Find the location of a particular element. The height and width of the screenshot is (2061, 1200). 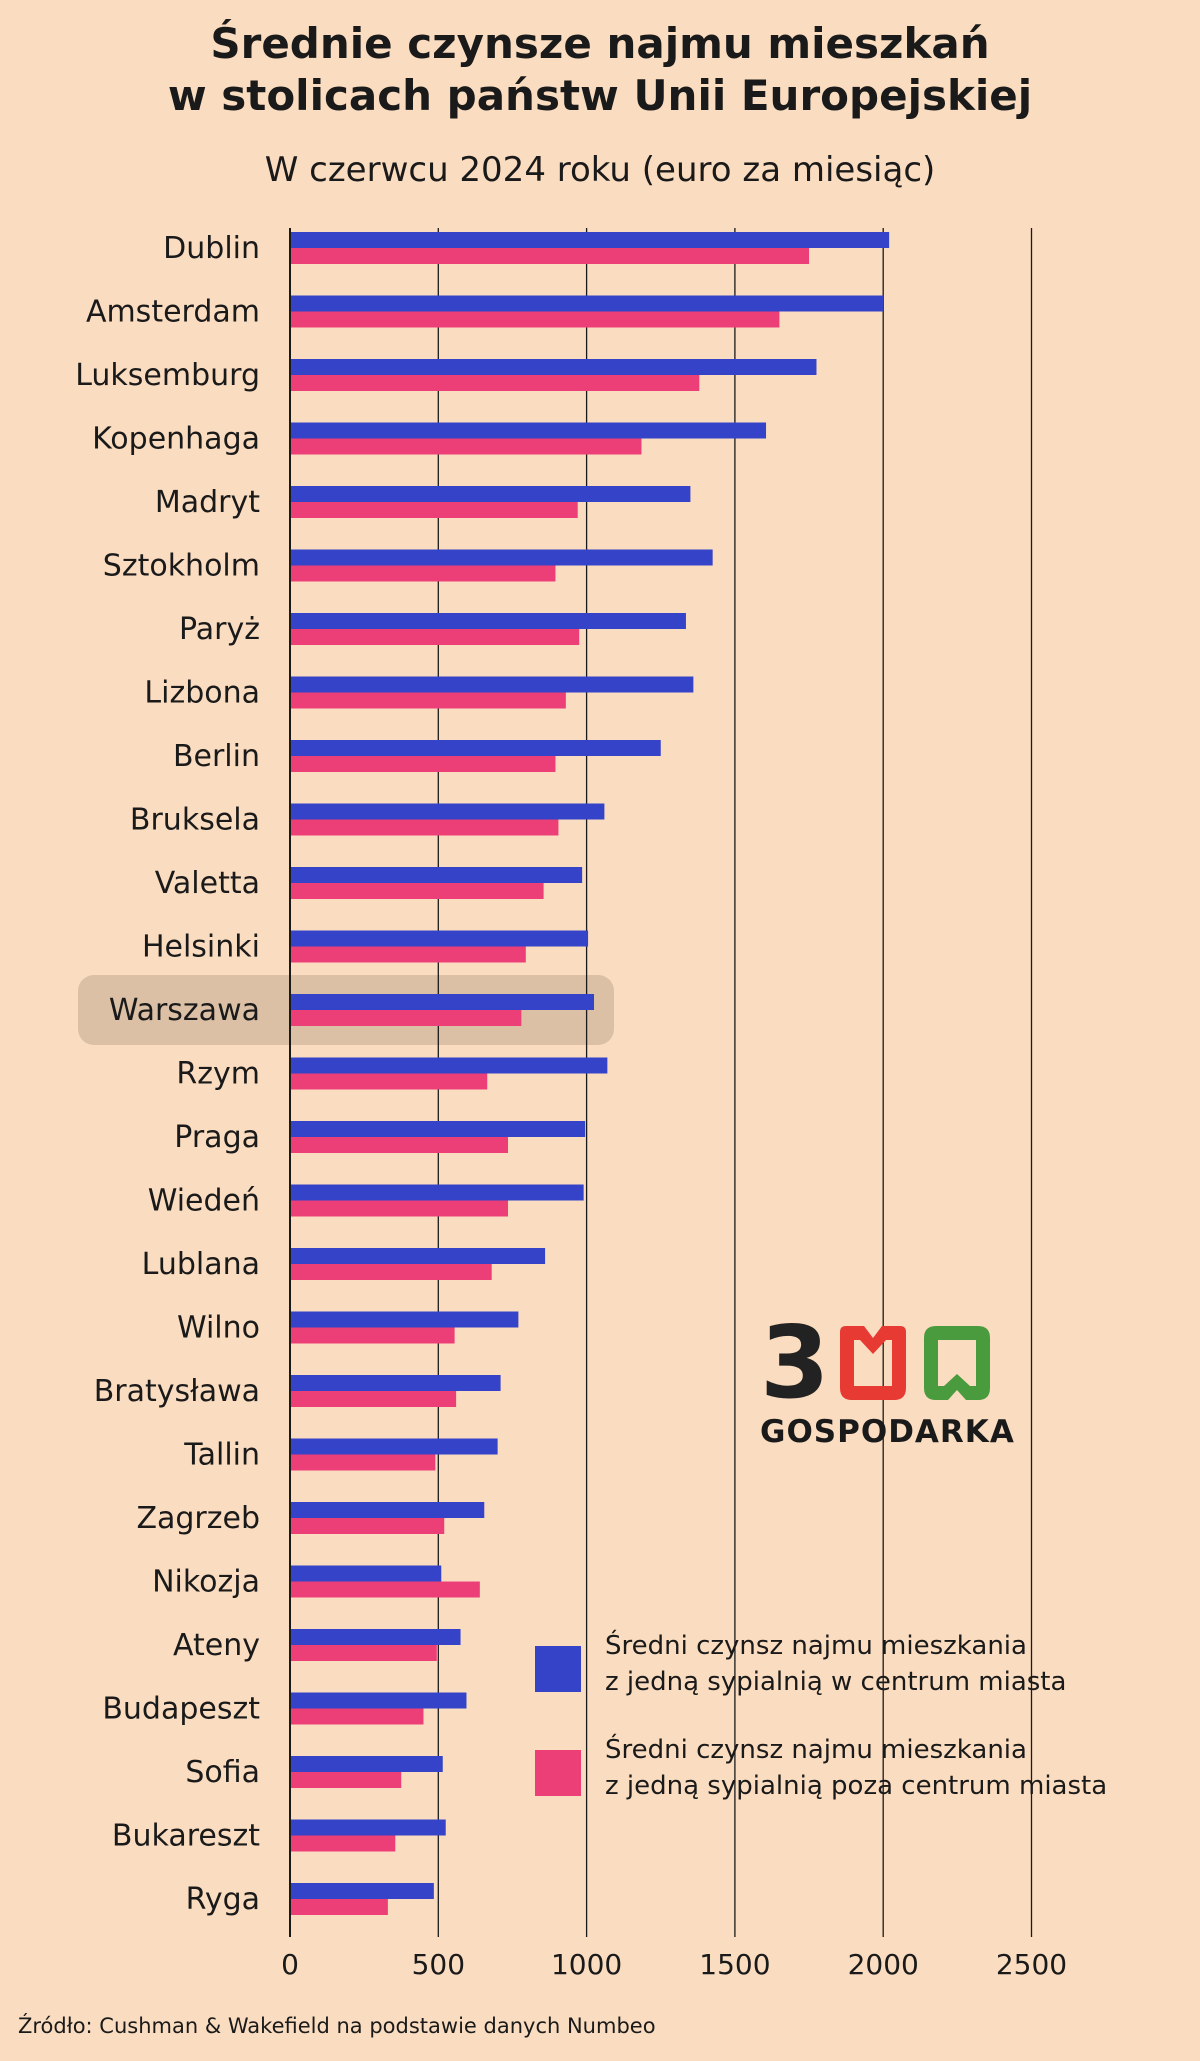

category-label-5: Sztokholm is located at coordinates (181, 566).